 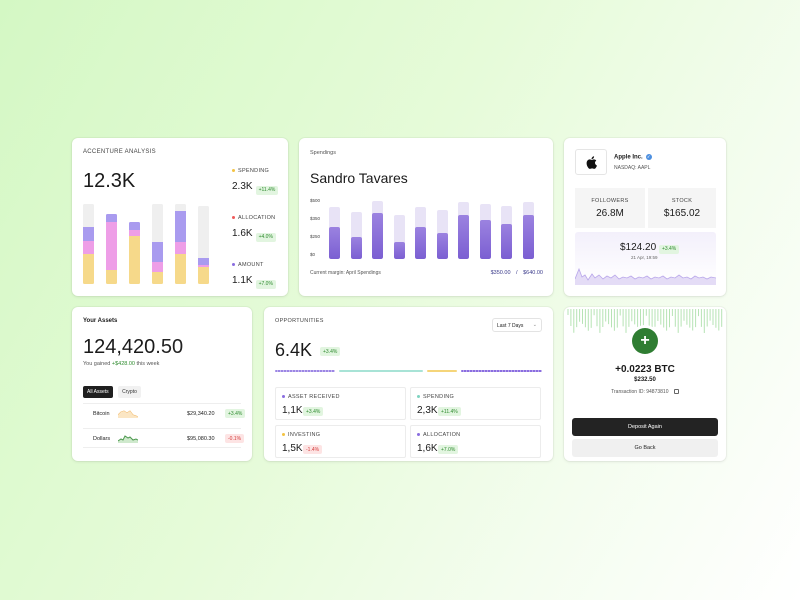 What do you see at coordinates (638, 247) in the screenshot?
I see `price-value: $124.20` at bounding box center [638, 247].